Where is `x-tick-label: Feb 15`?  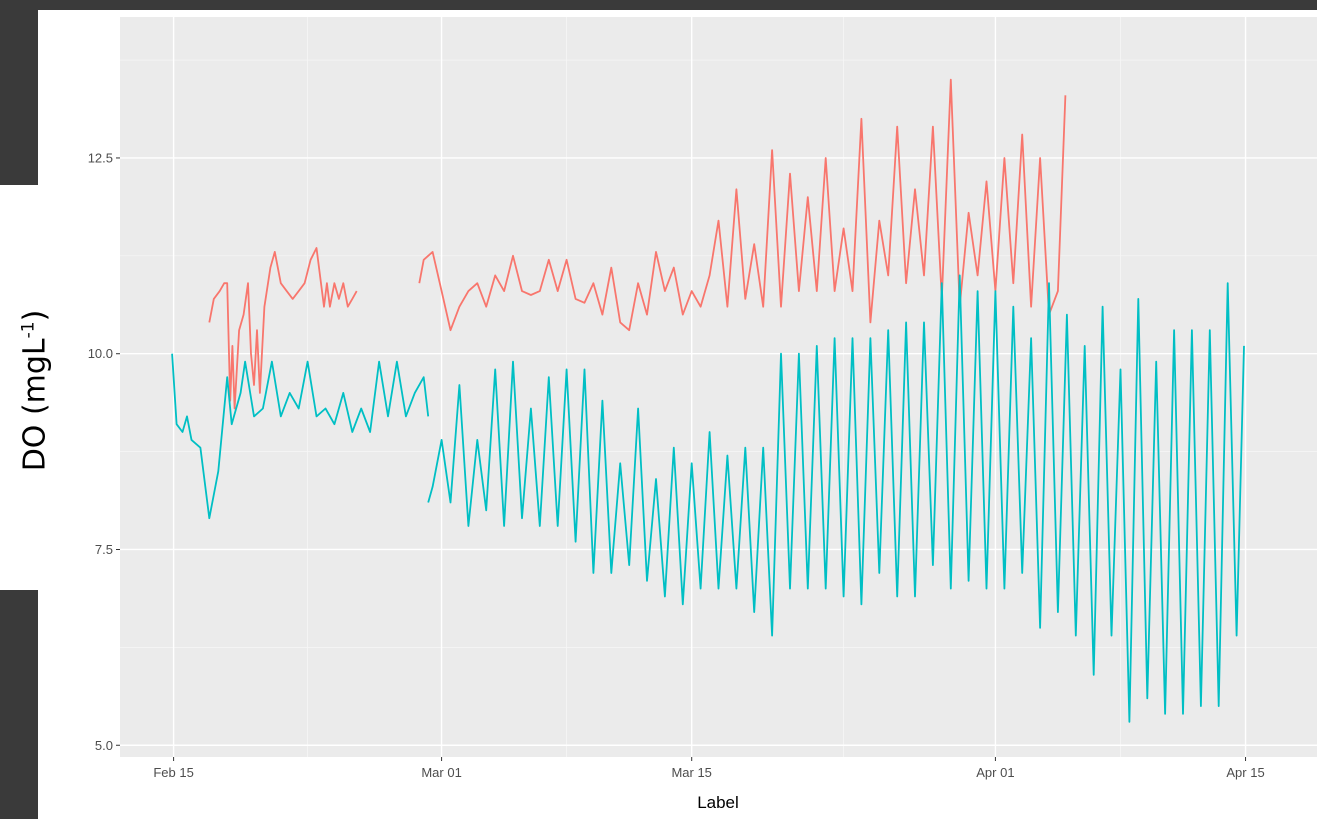
x-tick-label: Feb 15 is located at coordinates (173, 772).